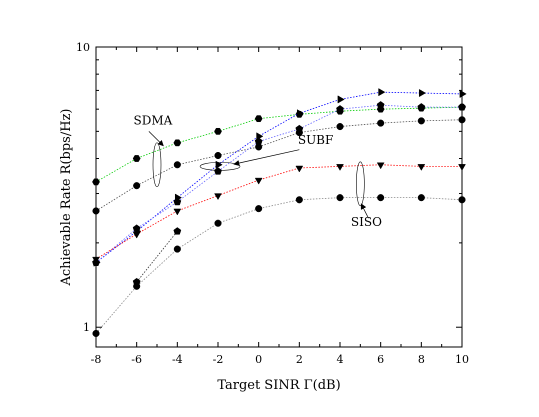  I want to click on x-tick-label: -4, so click(177, 359).